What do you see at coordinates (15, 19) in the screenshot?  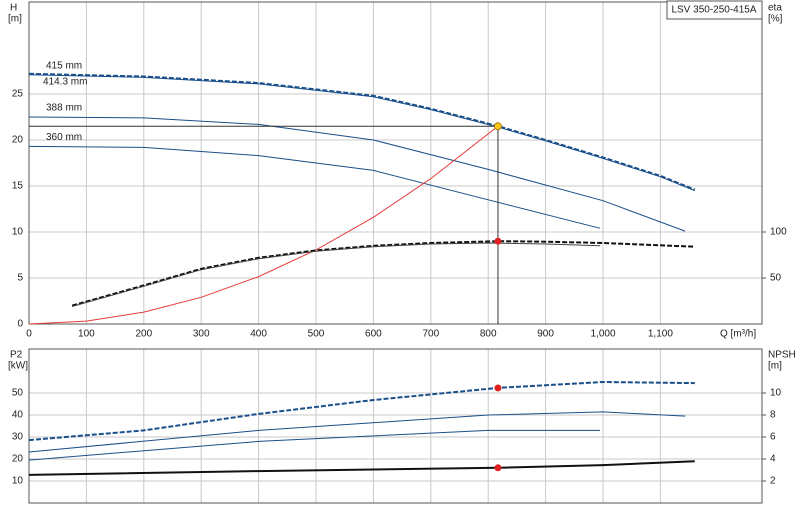 I see `y-axis-unit: [m]` at bounding box center [15, 19].